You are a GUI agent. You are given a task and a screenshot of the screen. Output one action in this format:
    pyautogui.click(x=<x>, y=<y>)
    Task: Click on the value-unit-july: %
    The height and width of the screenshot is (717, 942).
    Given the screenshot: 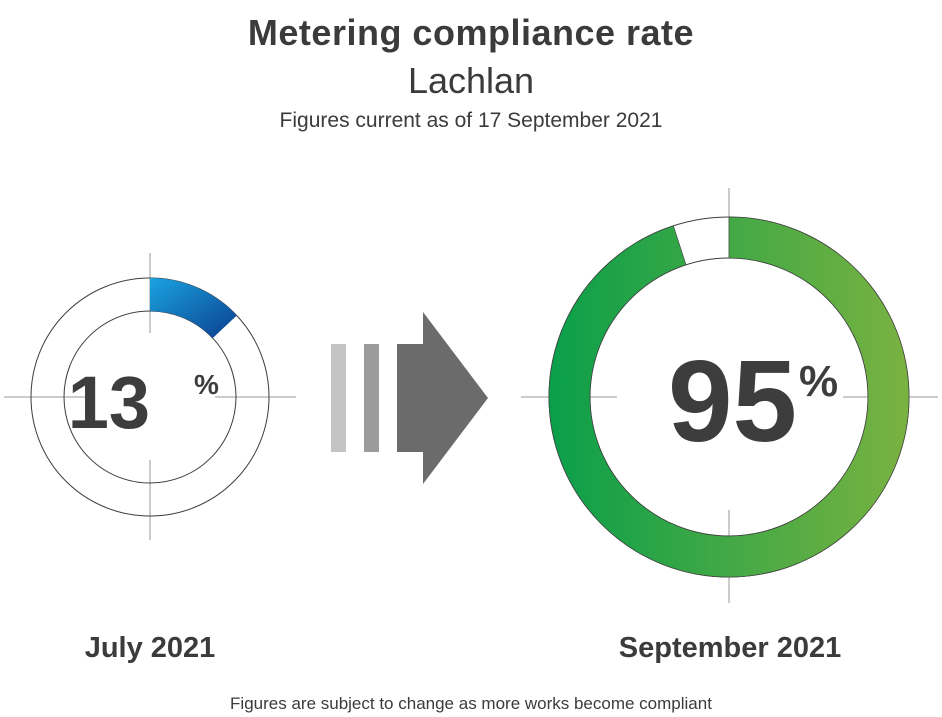 What is the action you would take?
    pyautogui.click(x=206, y=384)
    